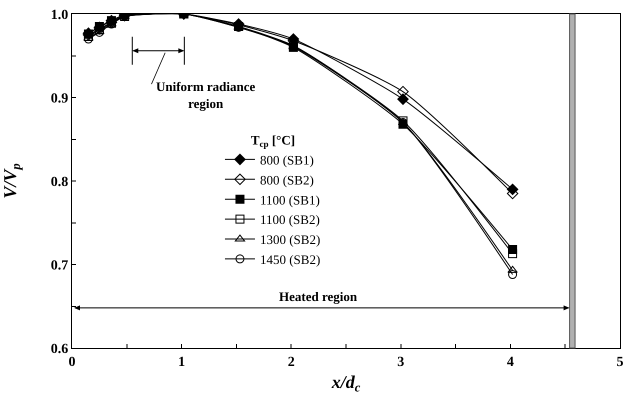 The image size is (624, 400). Describe the element at coordinates (318, 296) in the screenshot. I see `annotation: Heated region` at that location.